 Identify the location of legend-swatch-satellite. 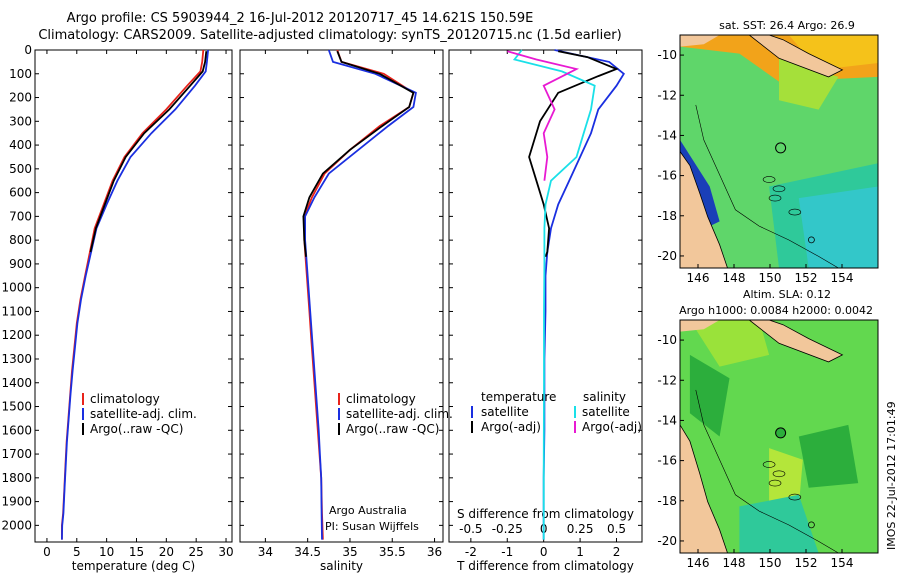
(83, 414).